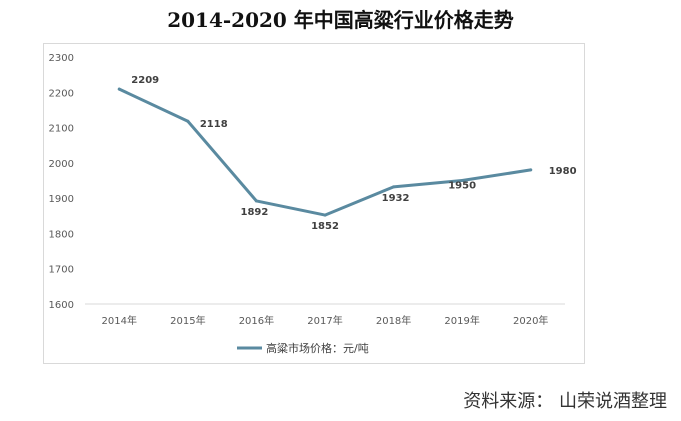  Describe the element at coordinates (256, 320) in the screenshot. I see `x-tick-label-2: 2016年` at that location.